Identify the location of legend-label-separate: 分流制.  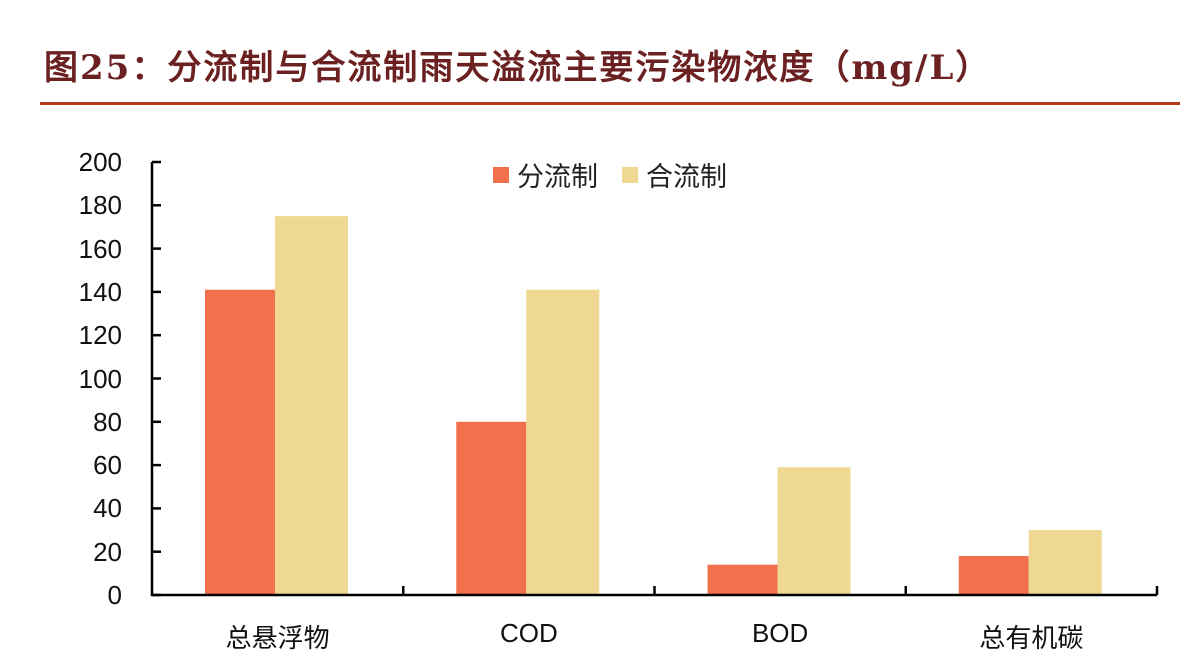
(557, 177).